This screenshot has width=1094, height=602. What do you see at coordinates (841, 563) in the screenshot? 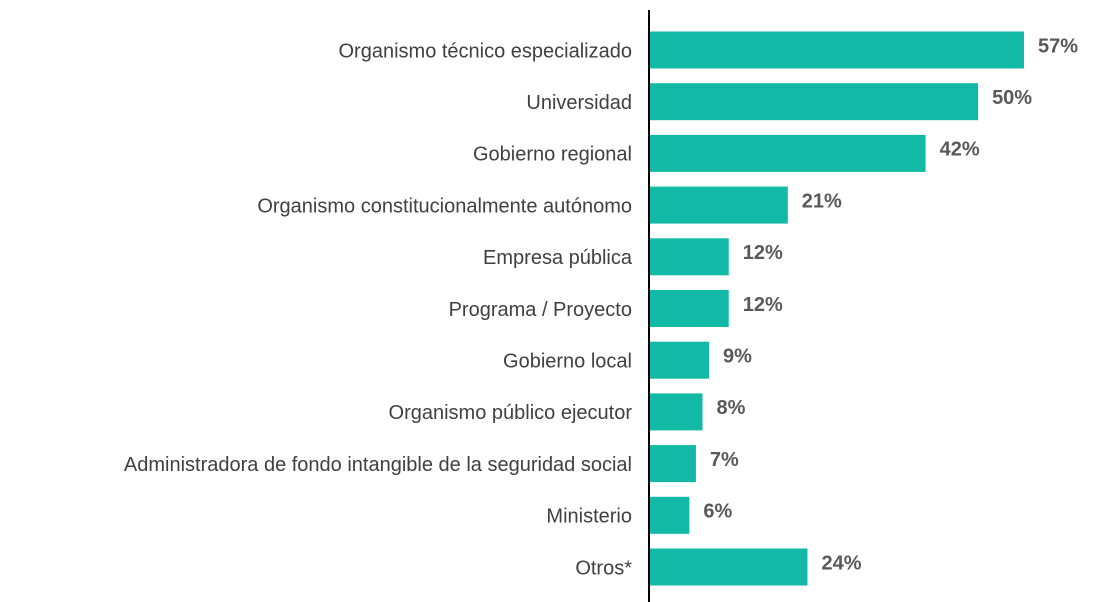
I see `value-label: 24%` at bounding box center [841, 563].